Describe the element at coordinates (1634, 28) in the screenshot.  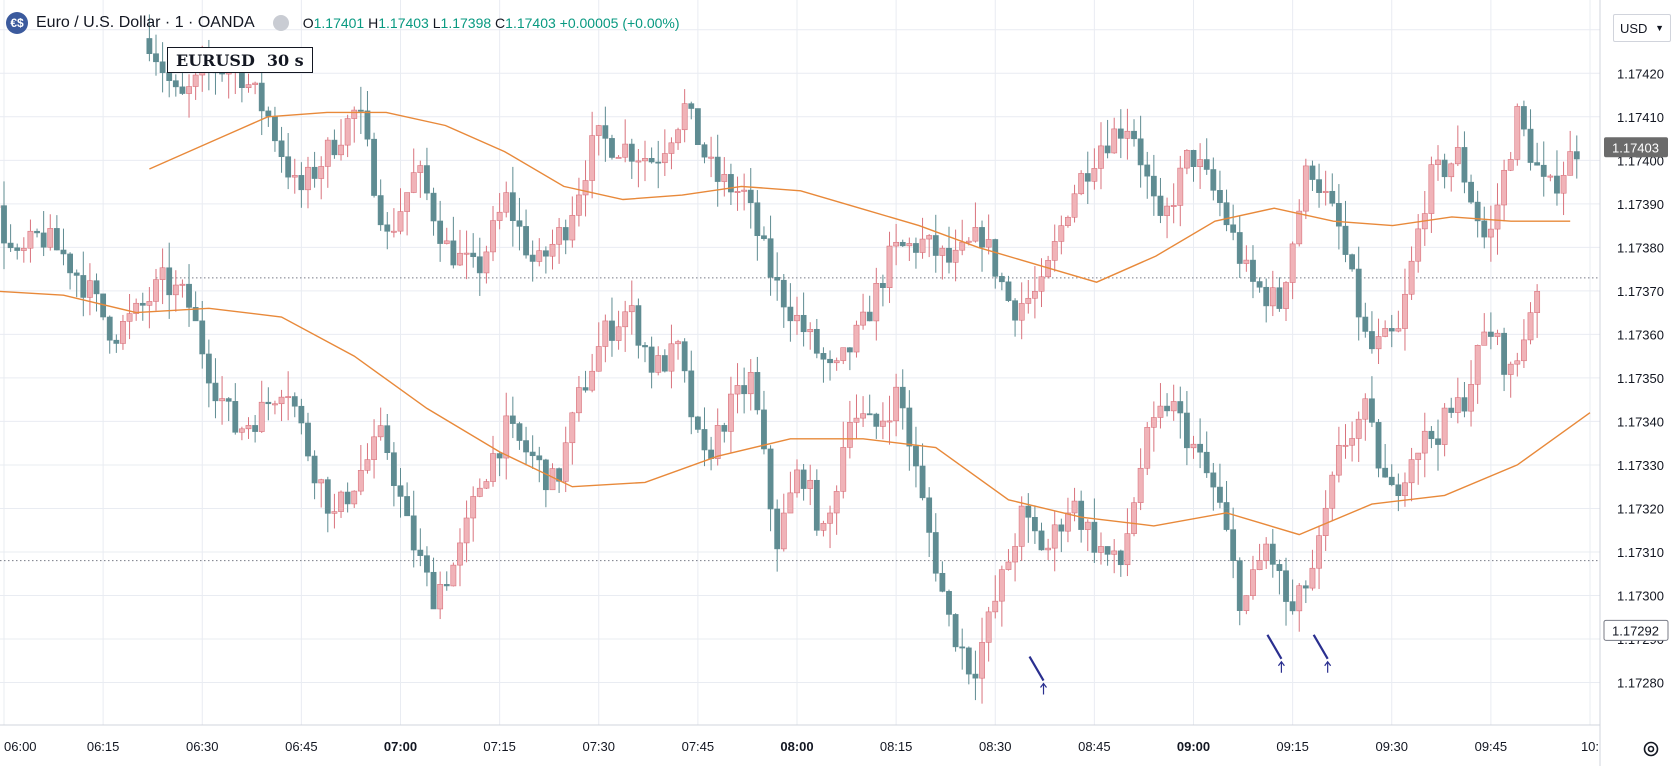
I see `currency-label: USD` at that location.